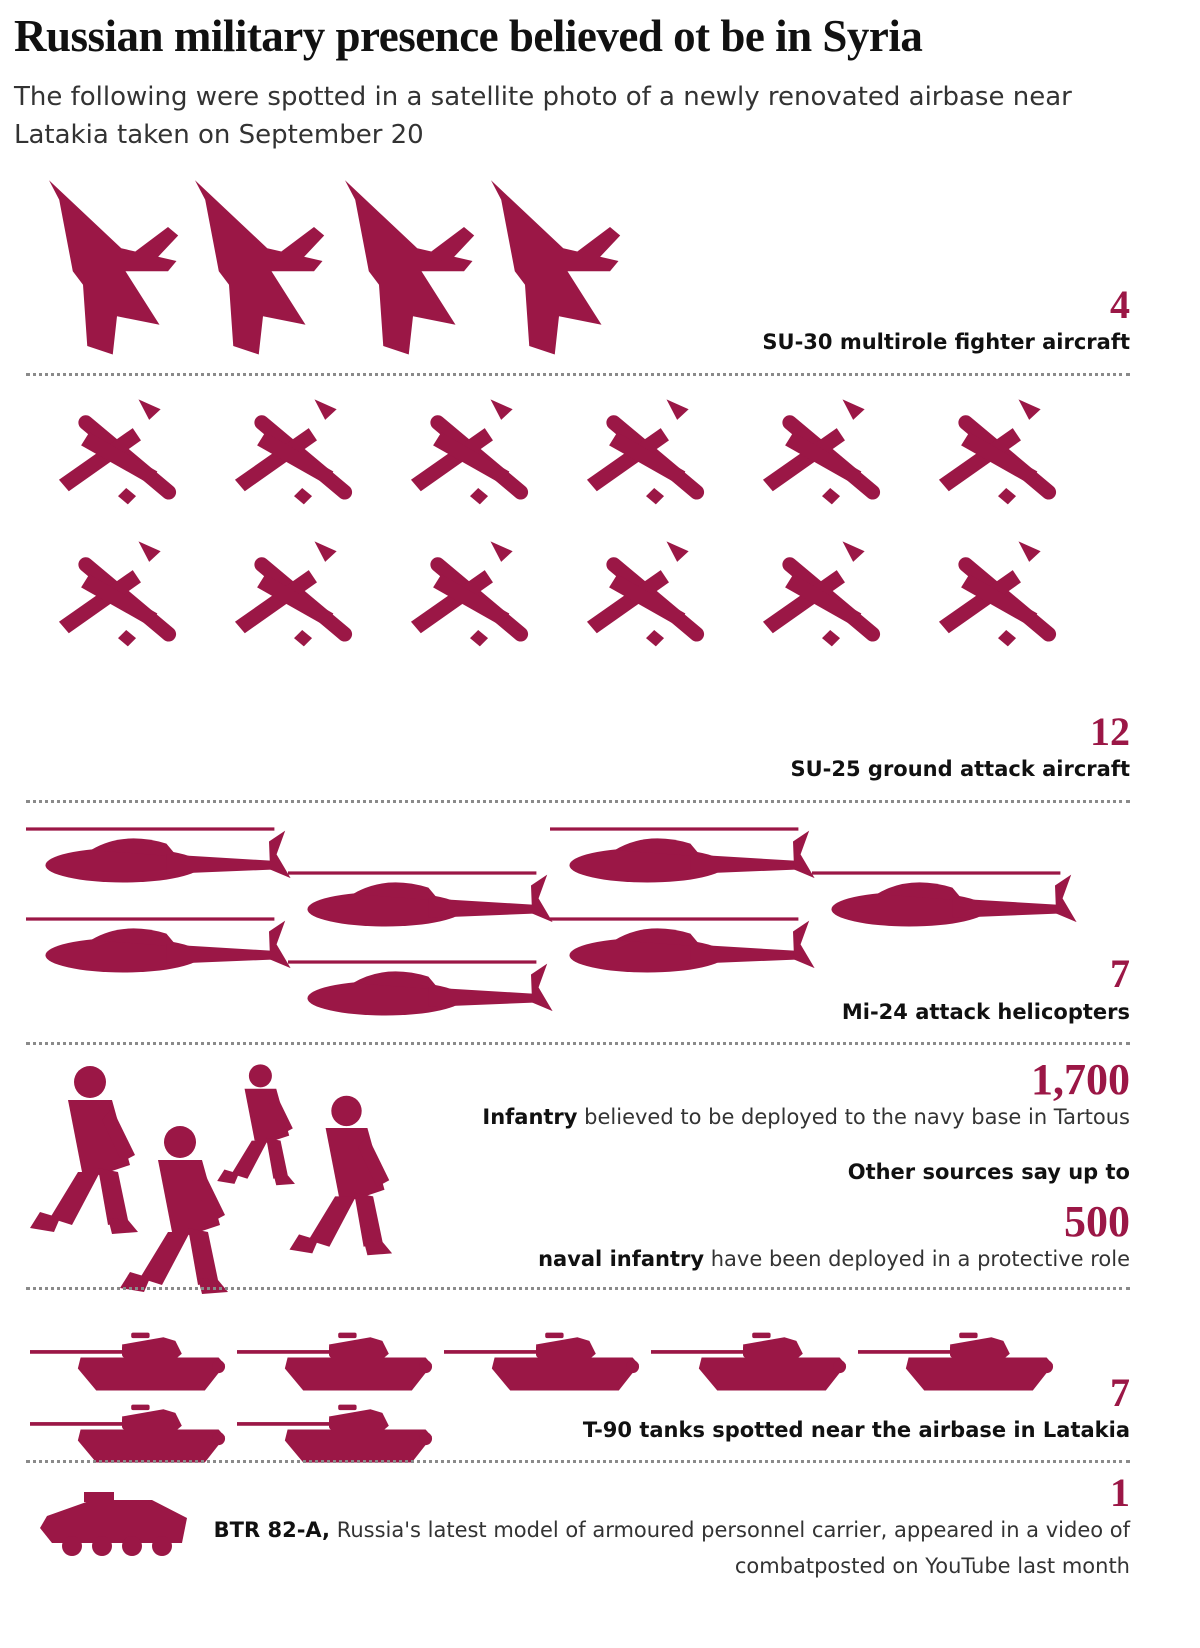 This screenshot has width=1200, height=1648. I want to click on naval-infantry-count: 500, so click(1097, 1221).